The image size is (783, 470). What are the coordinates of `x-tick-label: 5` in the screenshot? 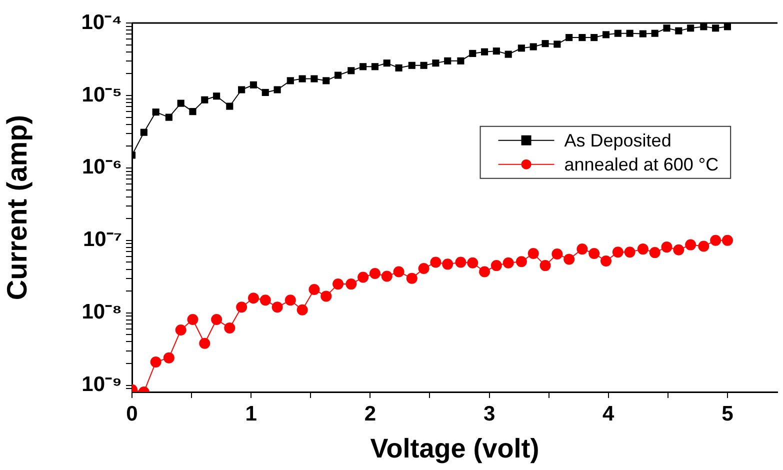 It's located at (728, 414).